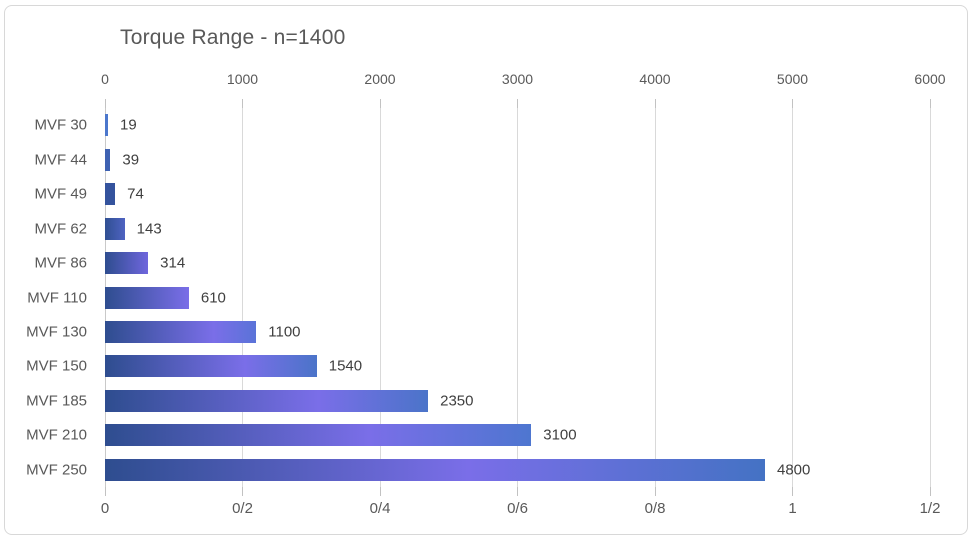  Describe the element at coordinates (242, 508) in the screenshot. I see `bottom-axis-tick-label: 0/2` at that location.